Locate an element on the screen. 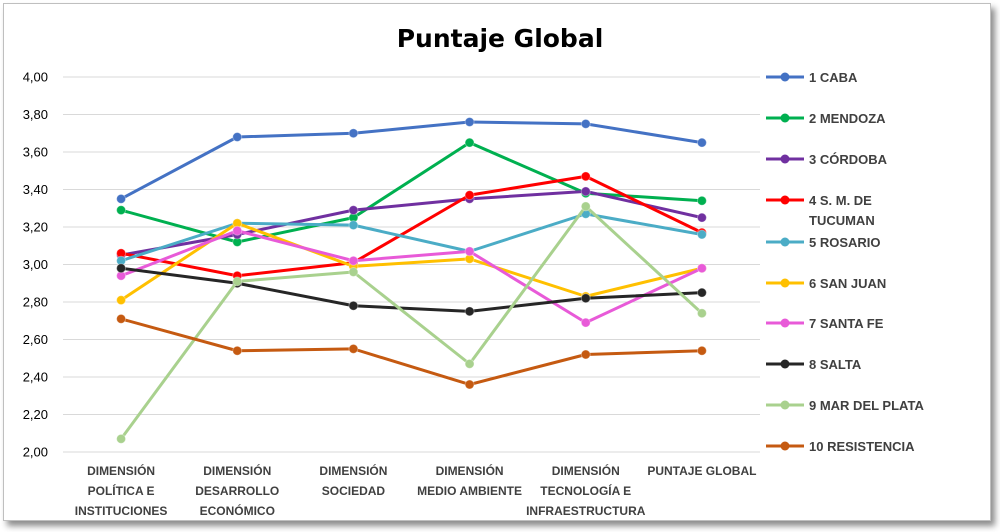 Image resolution: width=1000 pixels, height=532 pixels. legend-label: 5 ROSARIO is located at coordinates (845, 242).